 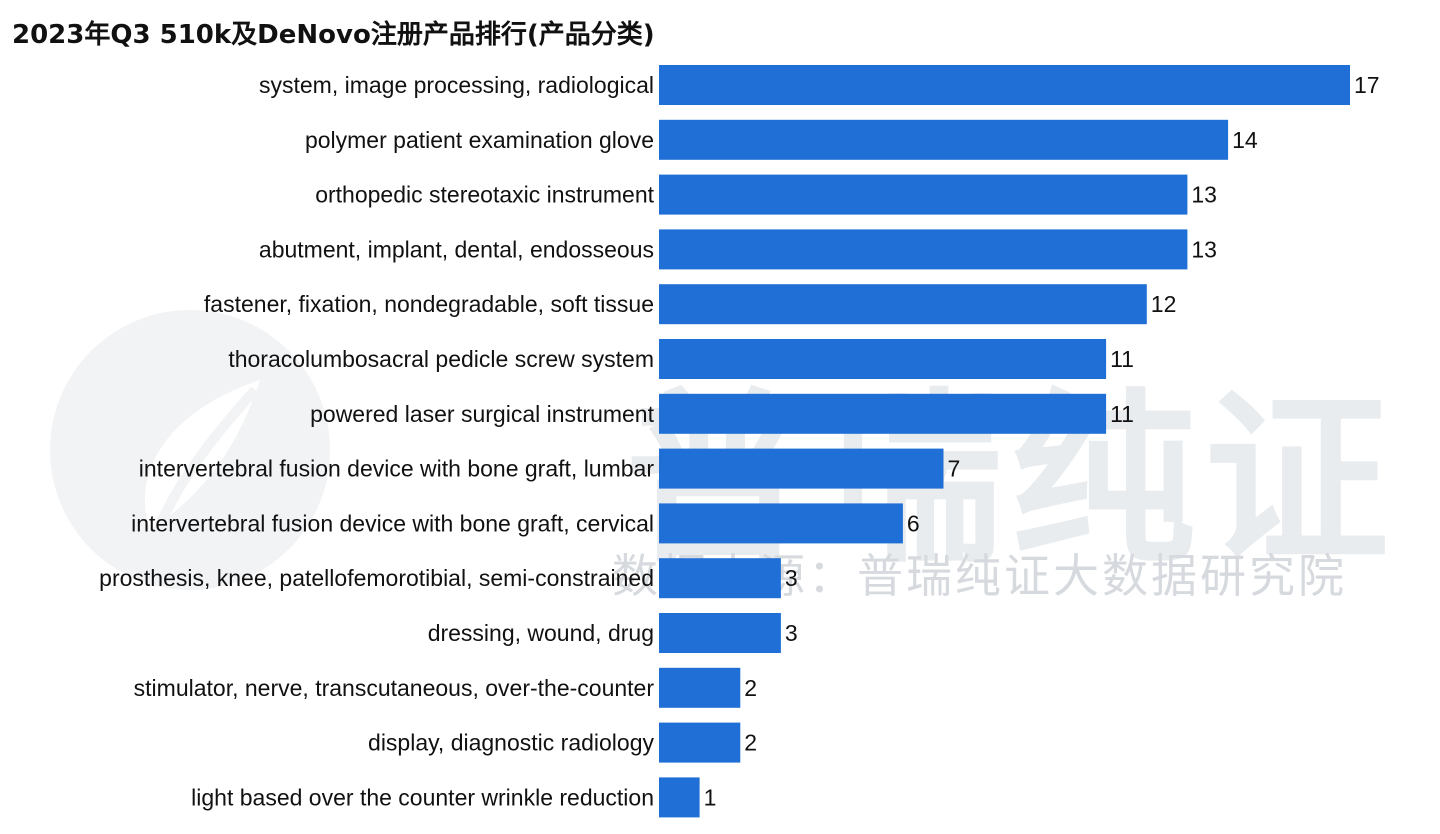 I want to click on value-label: 14, so click(x=1245, y=140).